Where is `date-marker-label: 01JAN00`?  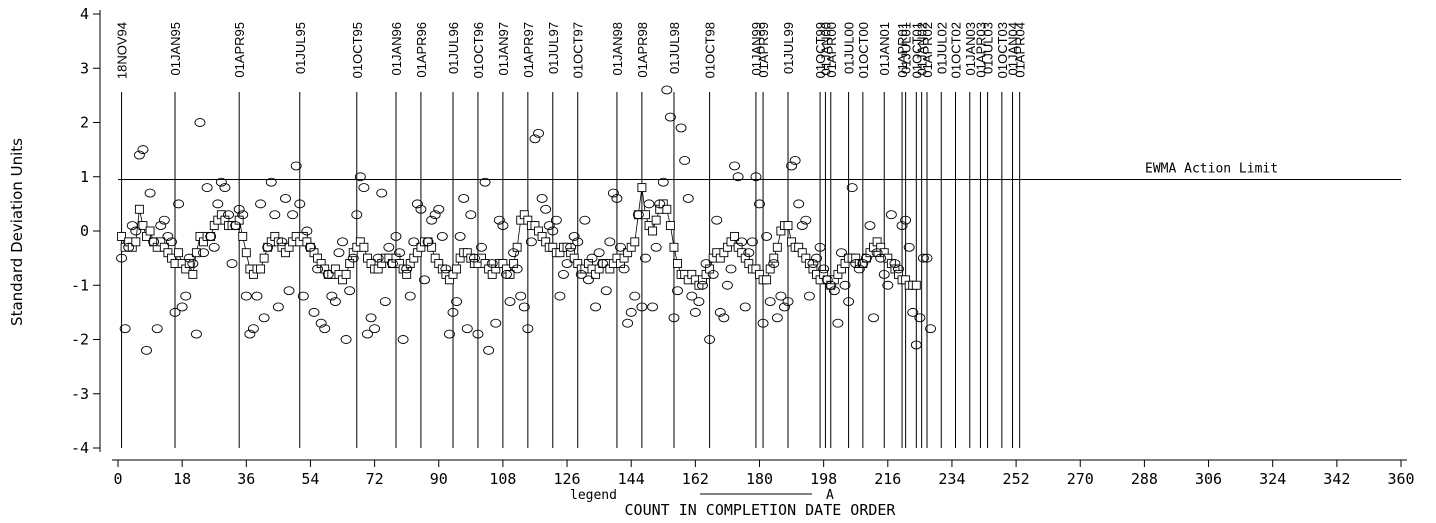
date-marker-label: 01JAN00 is located at coordinates (825, 48).